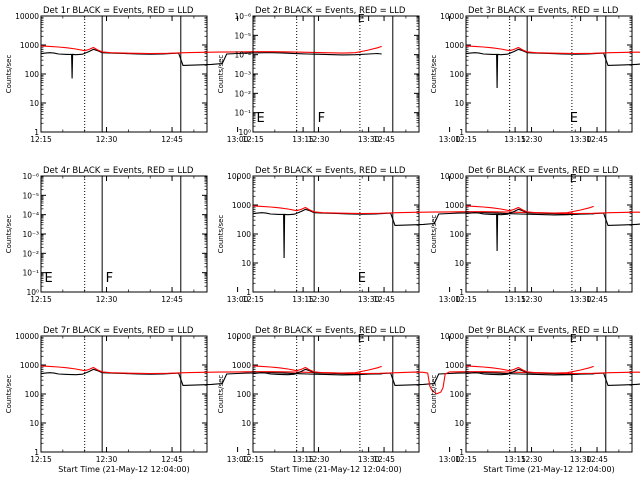 The width and height of the screenshot is (640, 480). What do you see at coordinates (242, 55) in the screenshot?
I see `y-tick-label: 10⁻⁴` at bounding box center [242, 55].